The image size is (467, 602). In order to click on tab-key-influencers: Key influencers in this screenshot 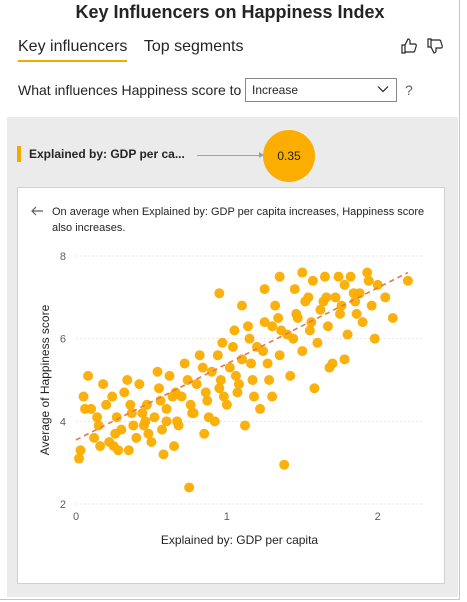, I will do `click(73, 50)`.